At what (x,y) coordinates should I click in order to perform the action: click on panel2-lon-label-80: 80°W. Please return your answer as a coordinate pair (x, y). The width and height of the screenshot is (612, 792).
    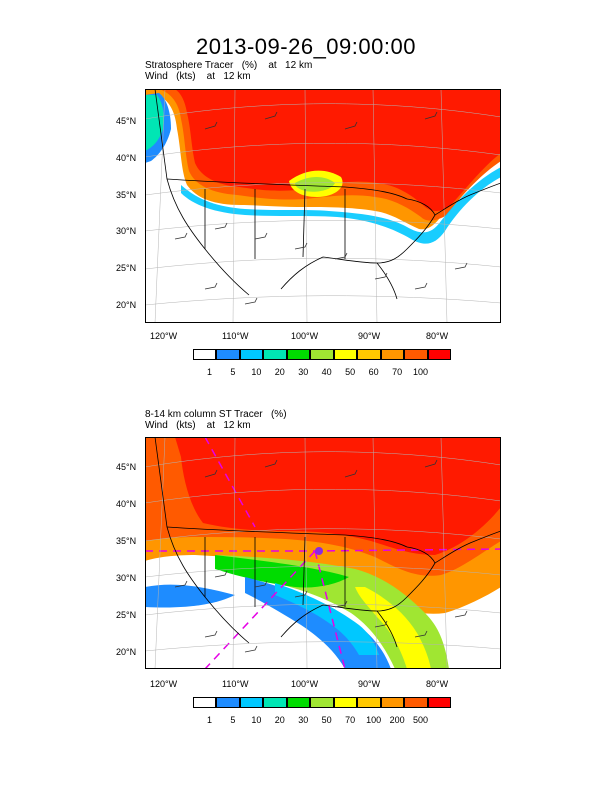
    Looking at the image, I should click on (437, 684).